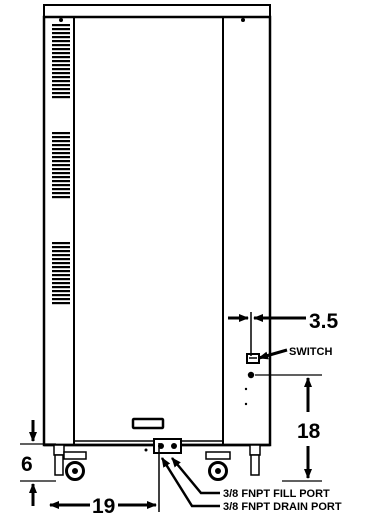 The height and width of the screenshot is (516, 369). What do you see at coordinates (157, 11) in the screenshot?
I see `top-panel` at bounding box center [157, 11].